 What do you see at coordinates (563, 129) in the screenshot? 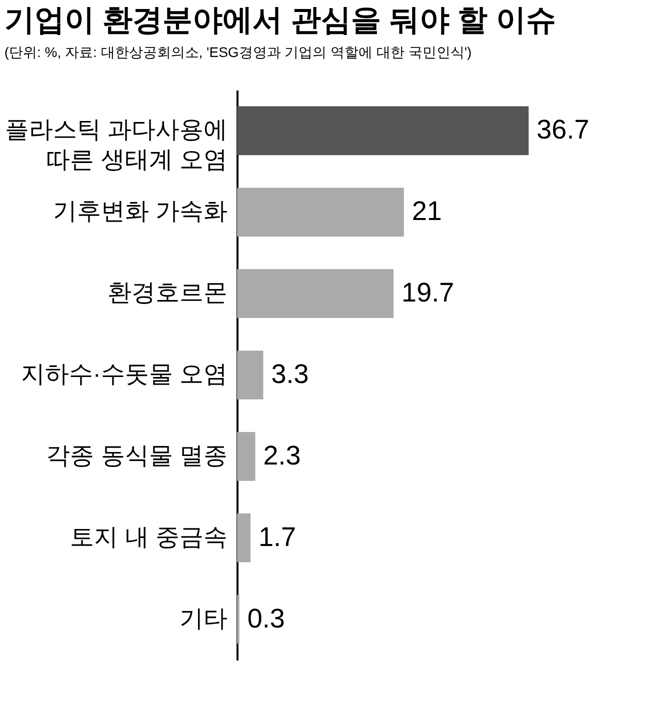
I see `data-label: 36.7` at bounding box center [563, 129].